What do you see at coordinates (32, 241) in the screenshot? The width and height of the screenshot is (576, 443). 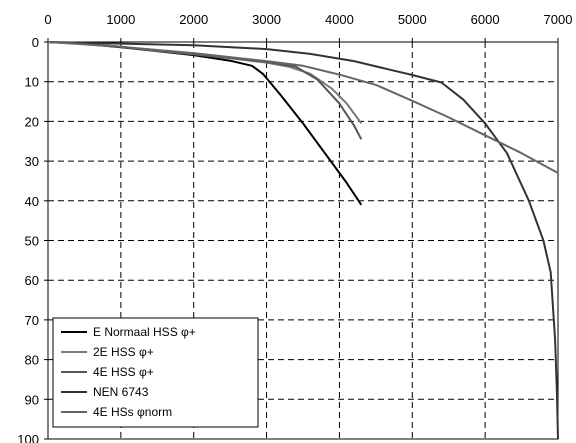 I see `y-tick-label: 50` at bounding box center [32, 241].